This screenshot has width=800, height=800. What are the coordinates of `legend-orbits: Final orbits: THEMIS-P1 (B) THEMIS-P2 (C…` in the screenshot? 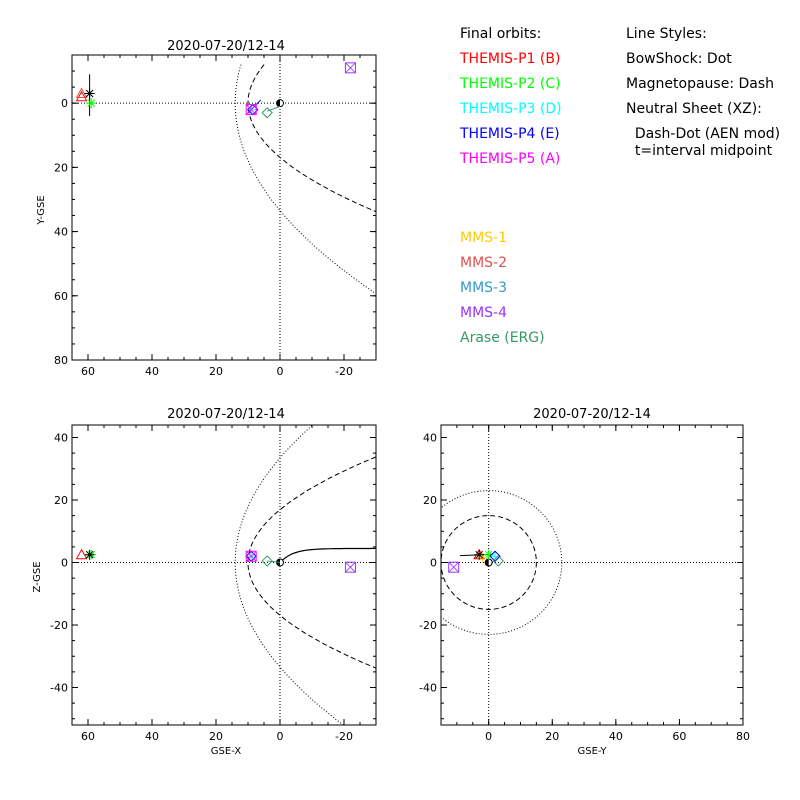 It's located at (511, 101).